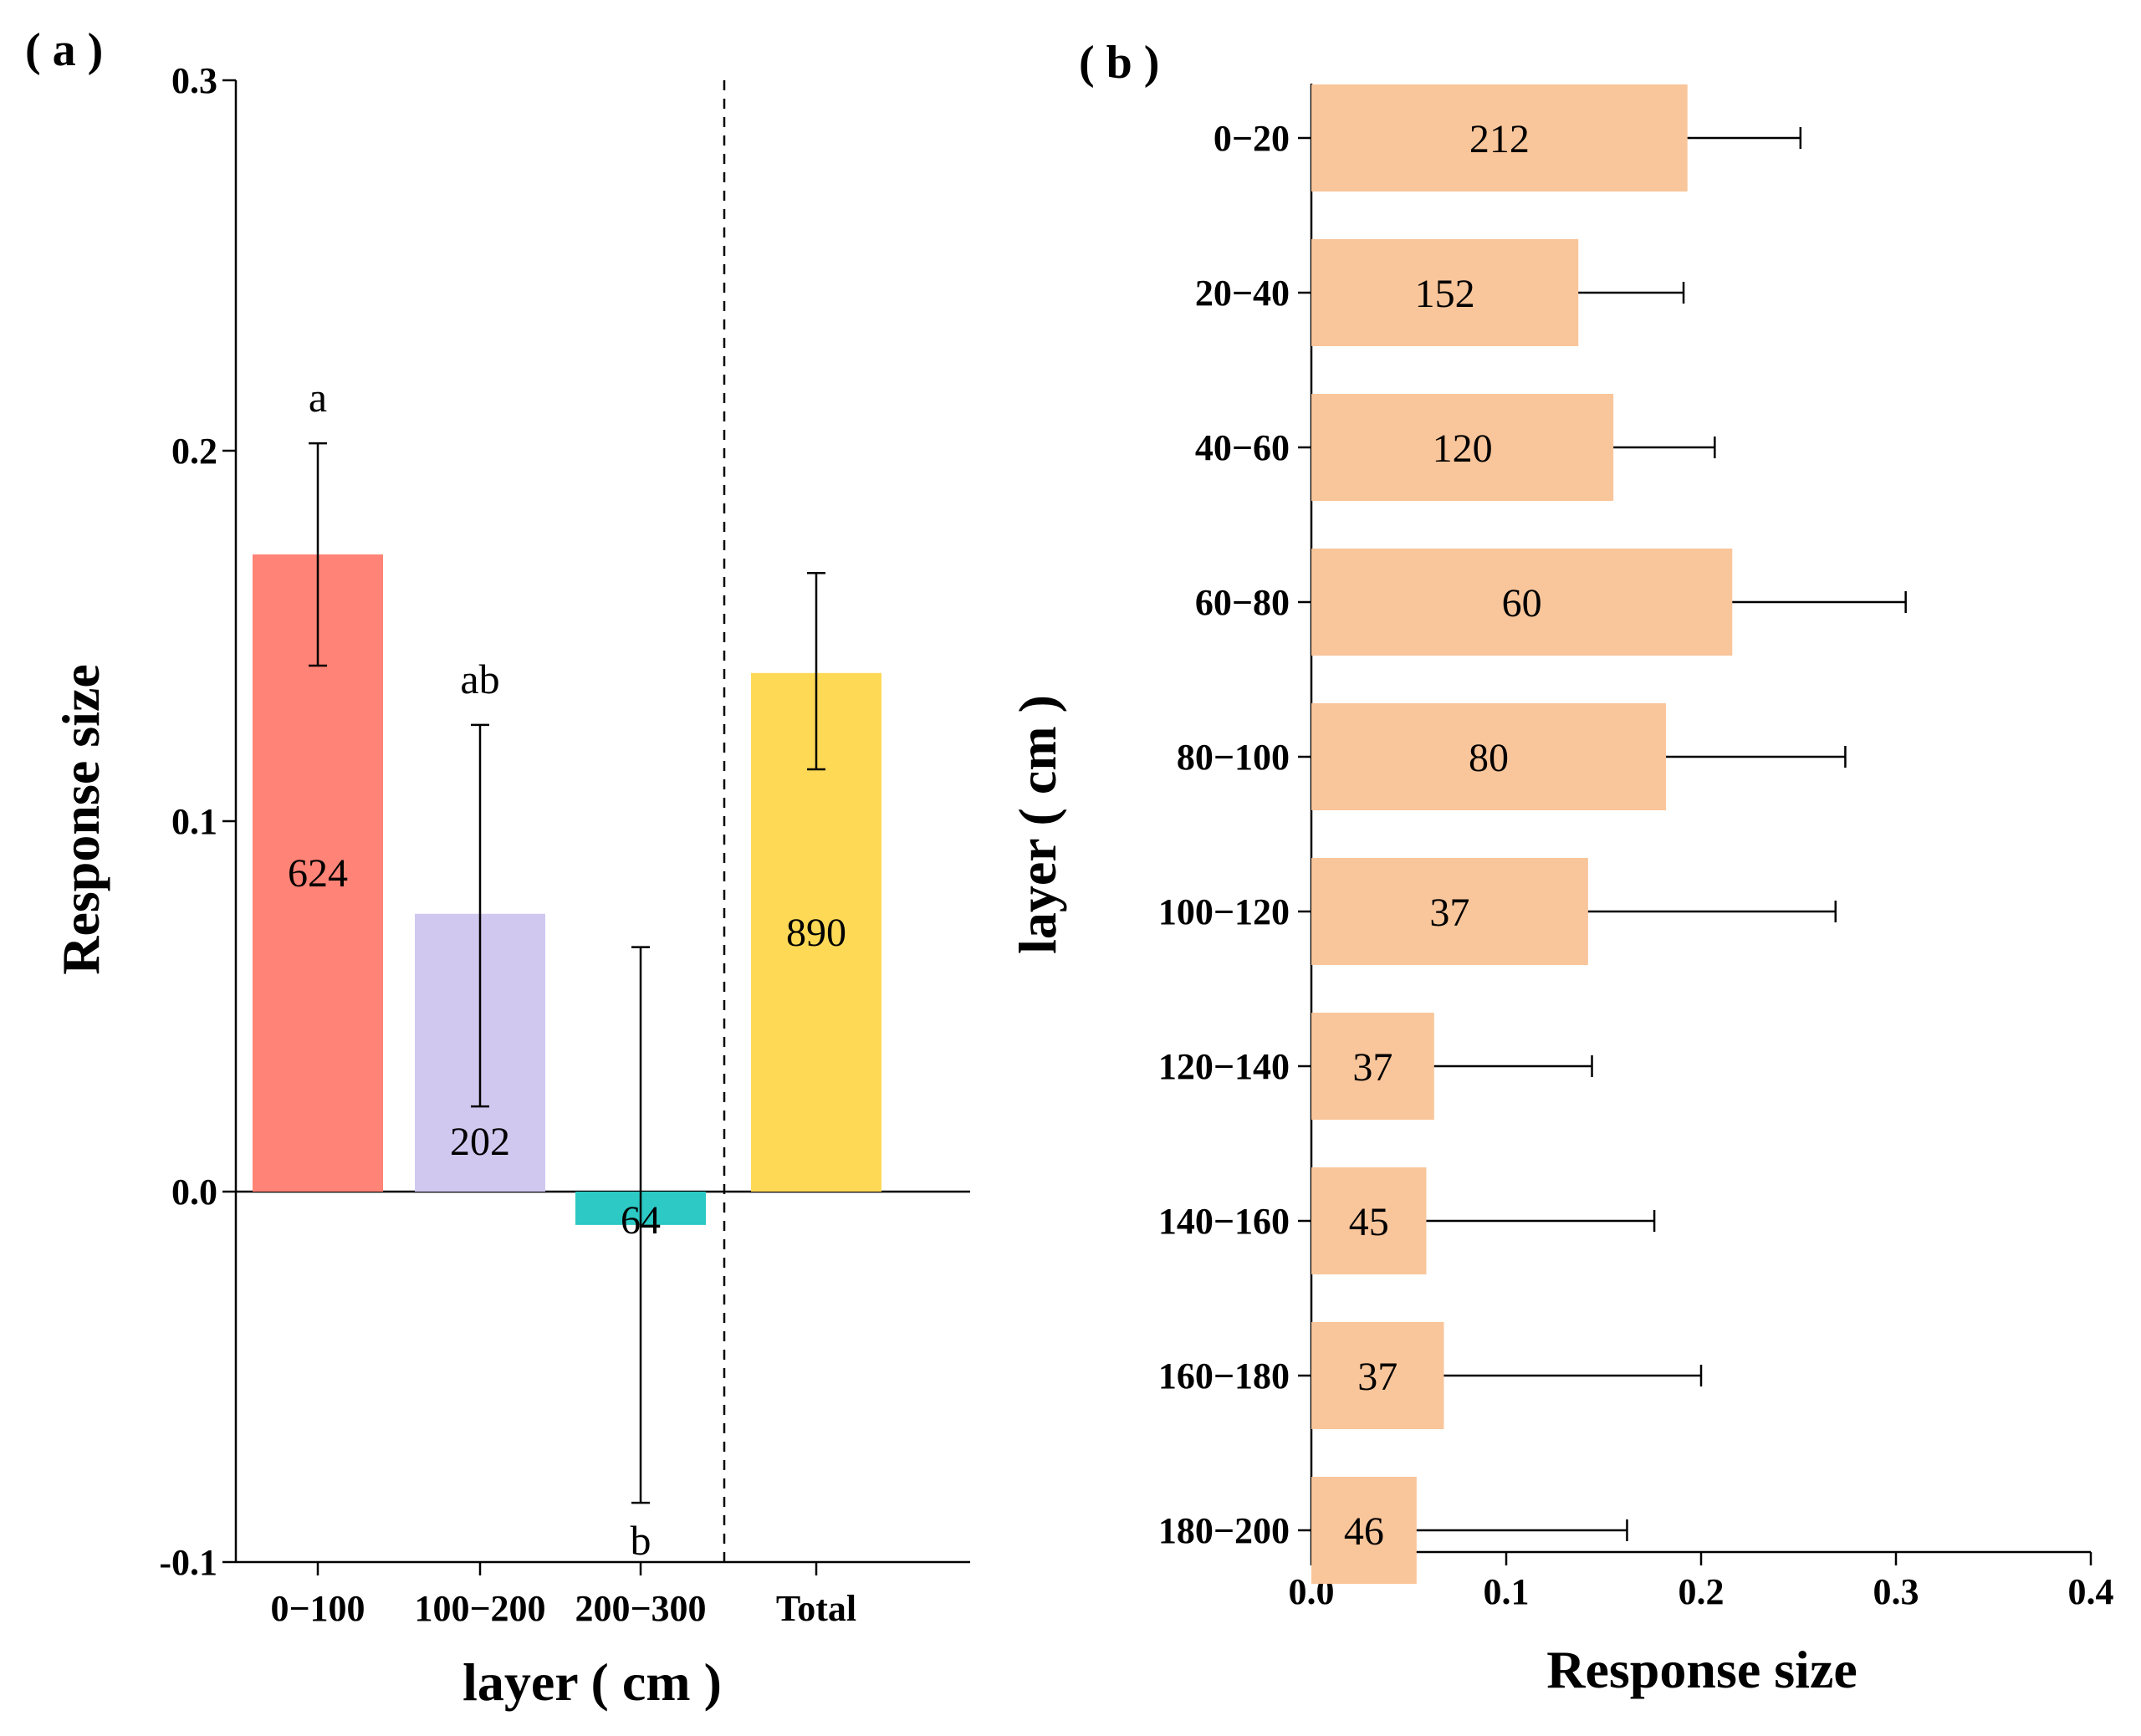 Image resolution: width=2141 pixels, height=1736 pixels. What do you see at coordinates (188, 1562) in the screenshot?
I see `panel-a-y-tick-label: -0.1` at bounding box center [188, 1562].